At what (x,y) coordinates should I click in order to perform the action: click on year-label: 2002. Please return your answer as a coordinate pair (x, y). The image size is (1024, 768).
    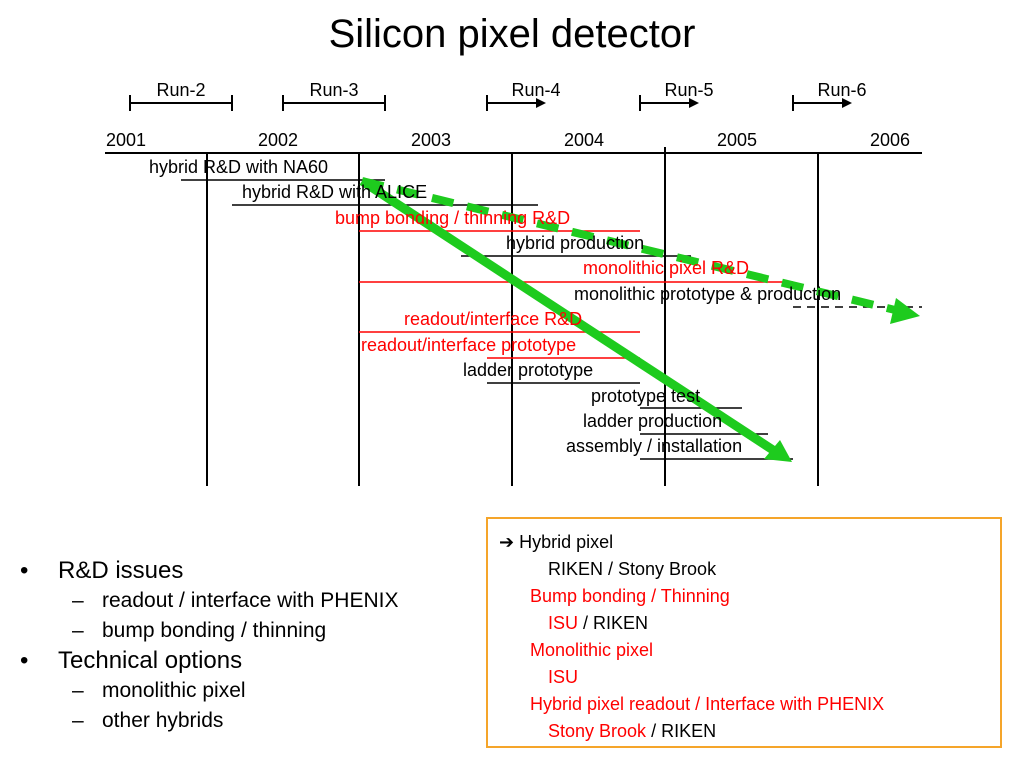
    Looking at the image, I should click on (278, 140).